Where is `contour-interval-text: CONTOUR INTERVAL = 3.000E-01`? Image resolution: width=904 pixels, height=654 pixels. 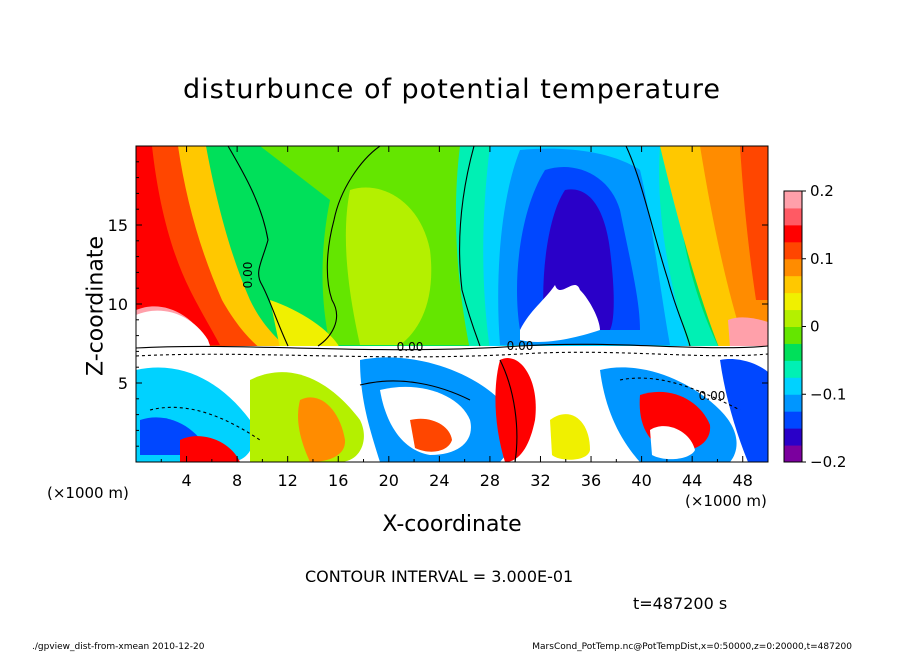
contour-interval-text: CONTOUR INTERVAL = 3.000E-01 is located at coordinates (439, 576).